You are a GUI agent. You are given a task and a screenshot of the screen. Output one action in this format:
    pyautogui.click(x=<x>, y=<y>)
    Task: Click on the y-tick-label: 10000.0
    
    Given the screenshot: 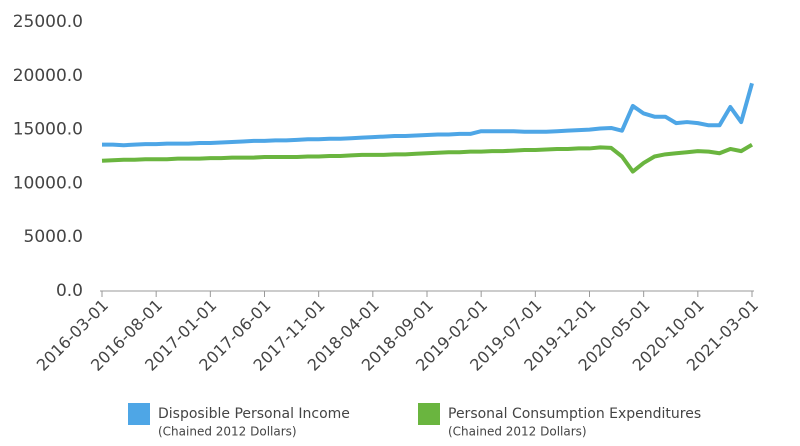 What is the action you would take?
    pyautogui.click(x=48, y=183)
    